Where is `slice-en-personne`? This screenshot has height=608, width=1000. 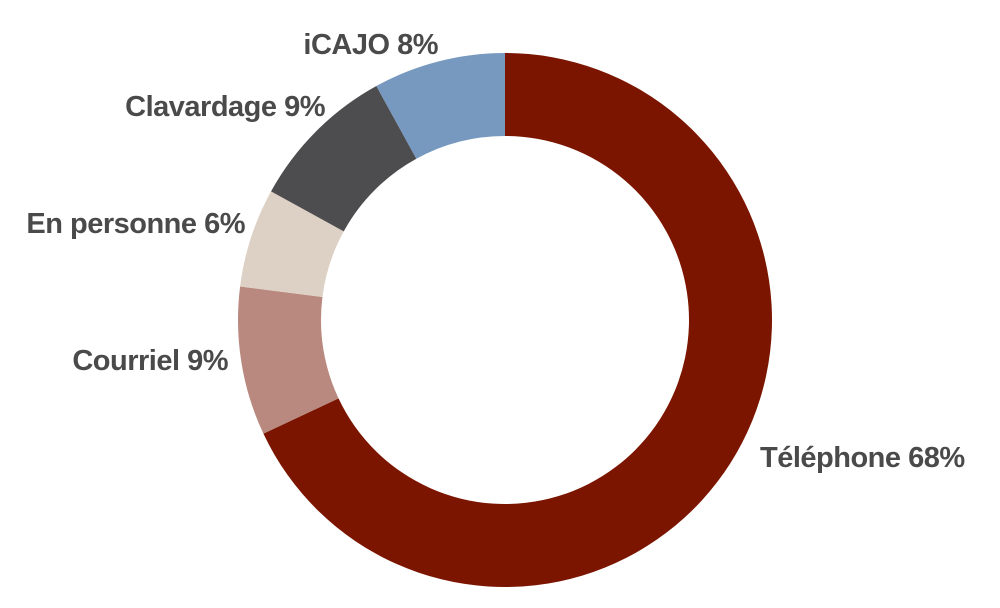
slice-en-personne is located at coordinates (292, 244).